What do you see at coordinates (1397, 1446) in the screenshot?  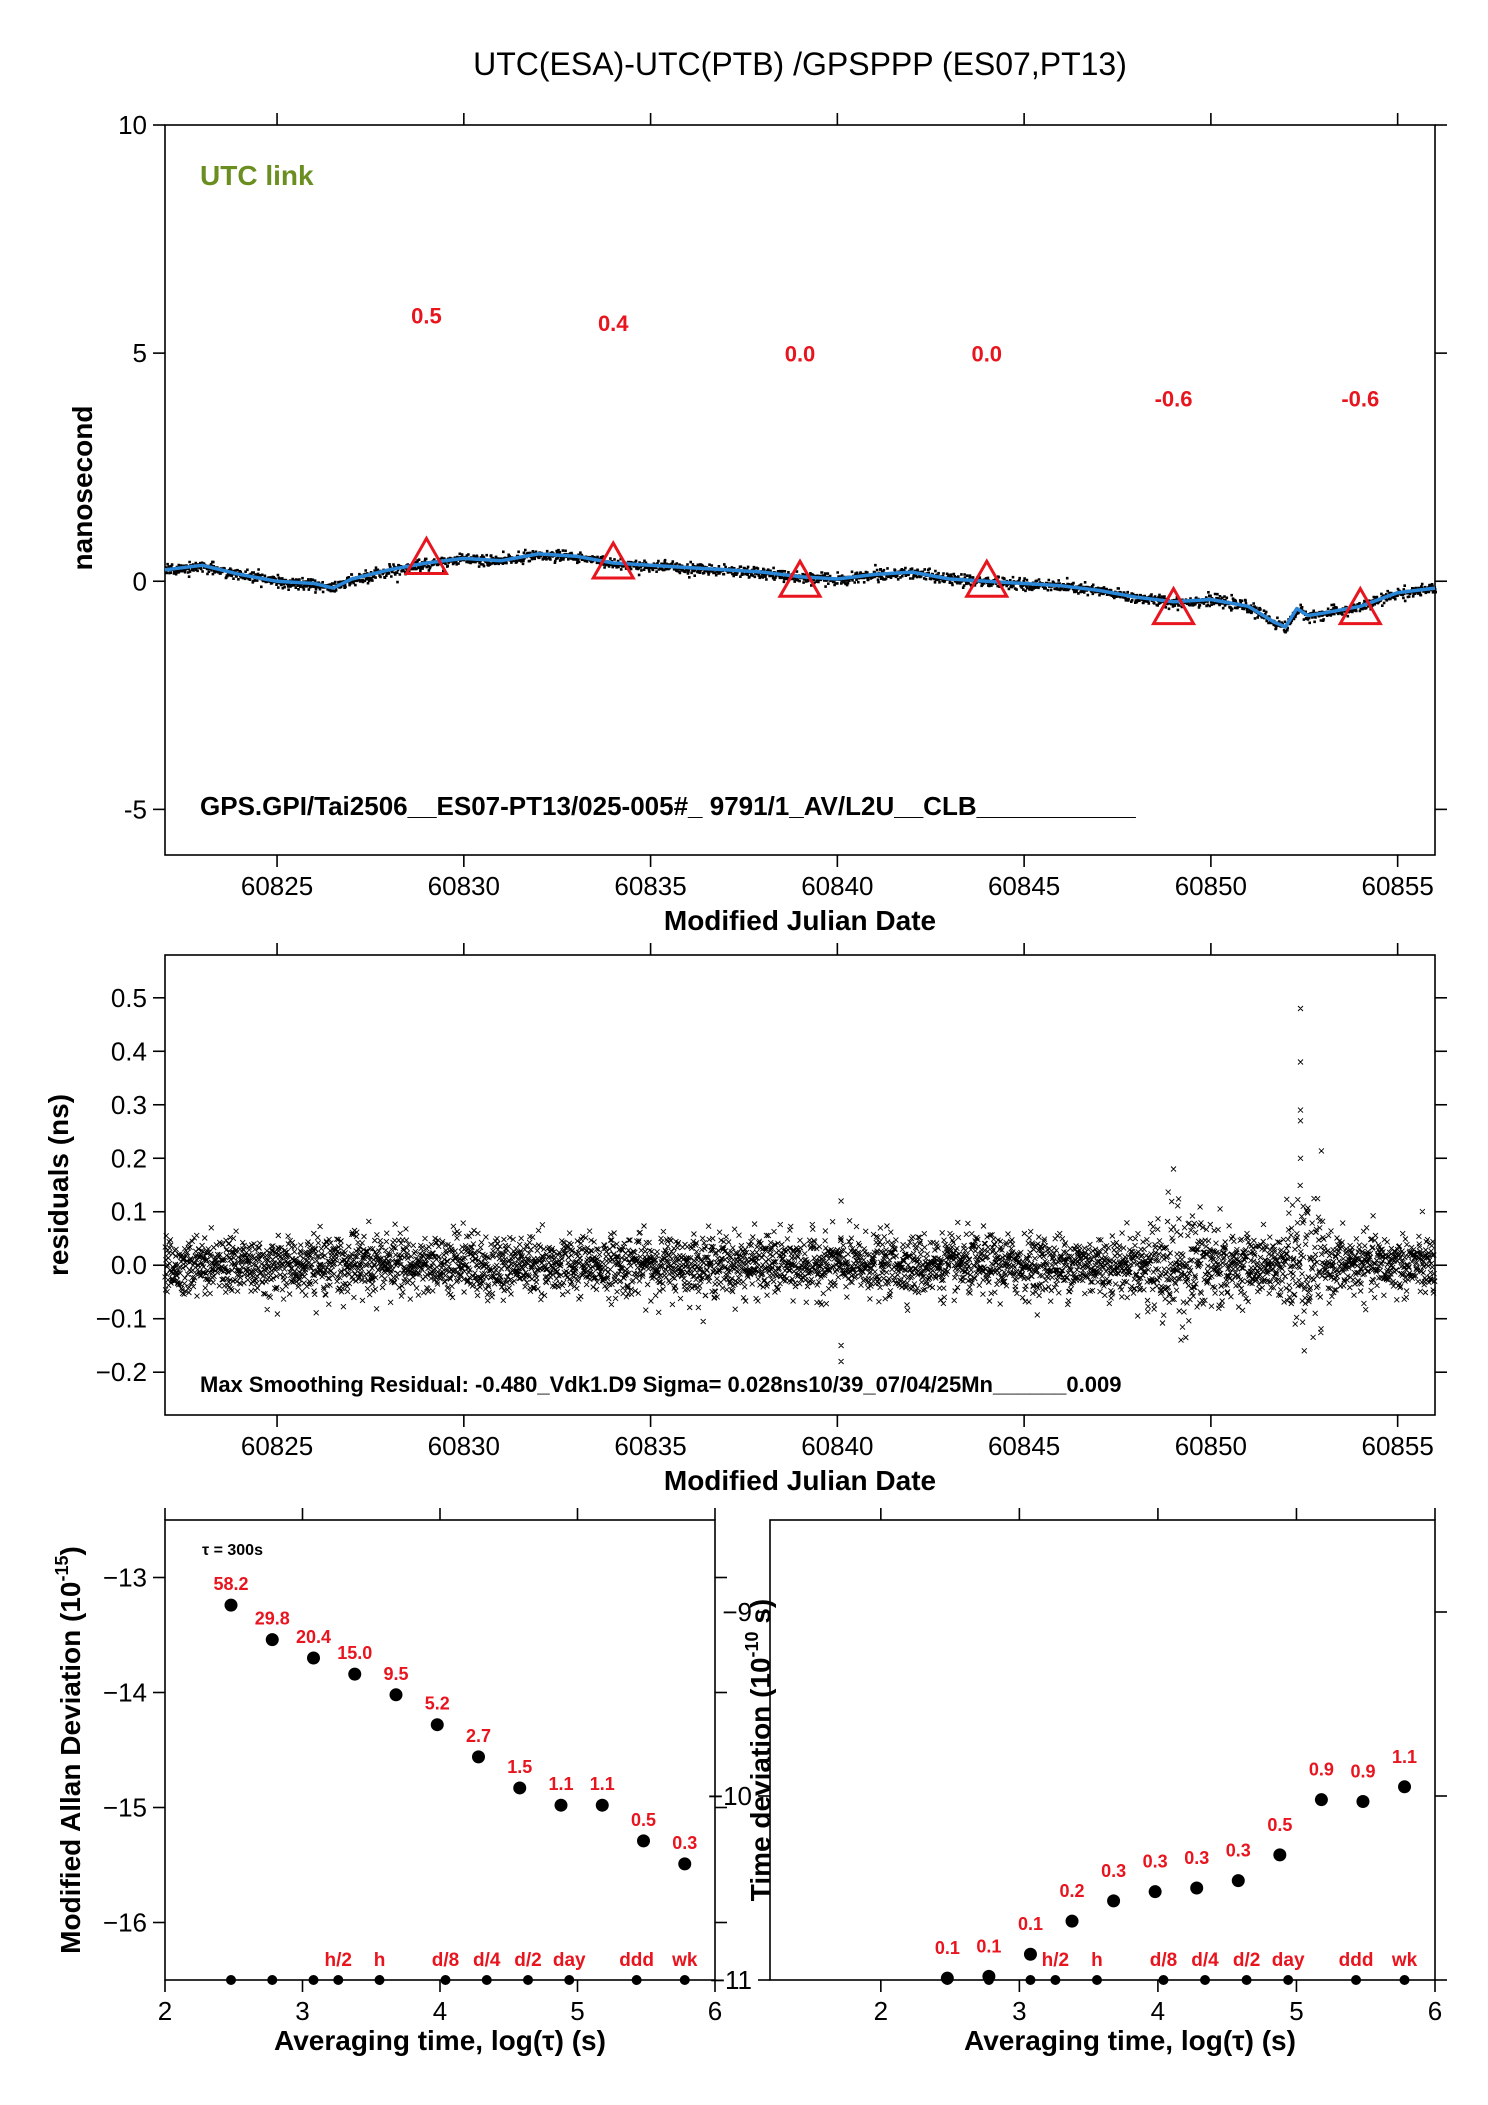 I see `residuals-xtick-label: 60855` at bounding box center [1397, 1446].